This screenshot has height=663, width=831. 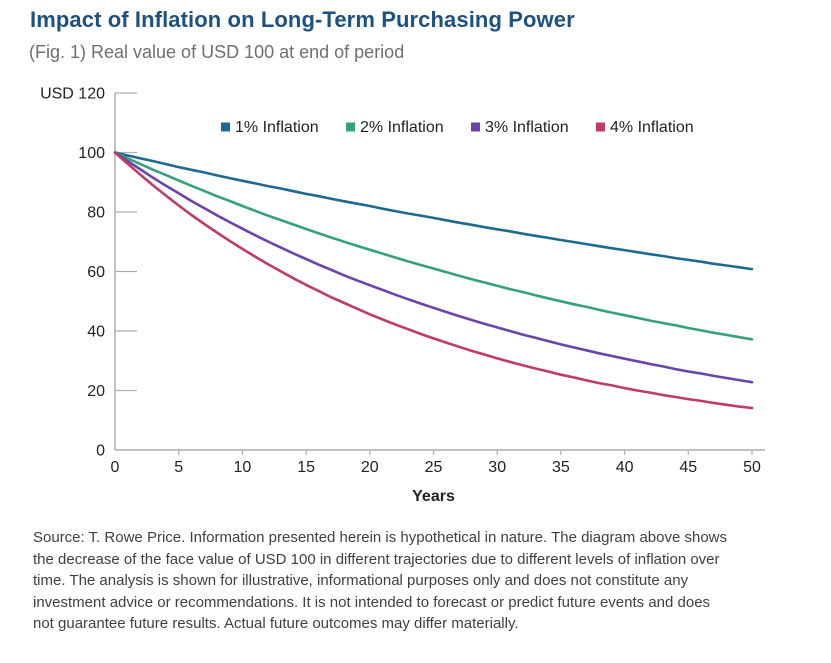 What do you see at coordinates (115, 467) in the screenshot?
I see `x-tick-label: 0` at bounding box center [115, 467].